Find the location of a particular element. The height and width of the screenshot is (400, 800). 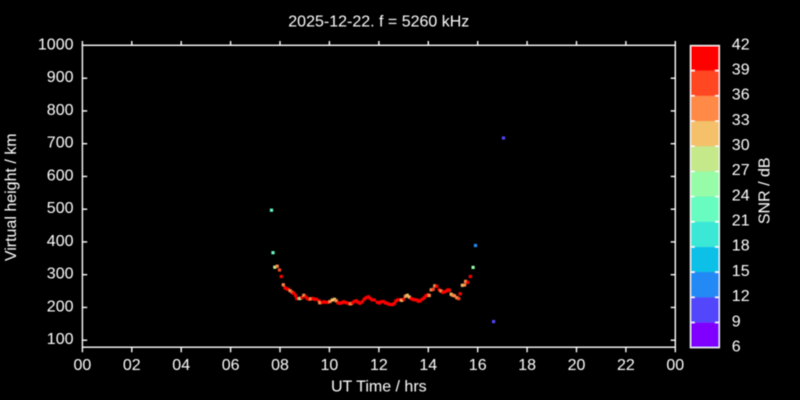

svg-text: 16 is located at coordinates (478, 365).